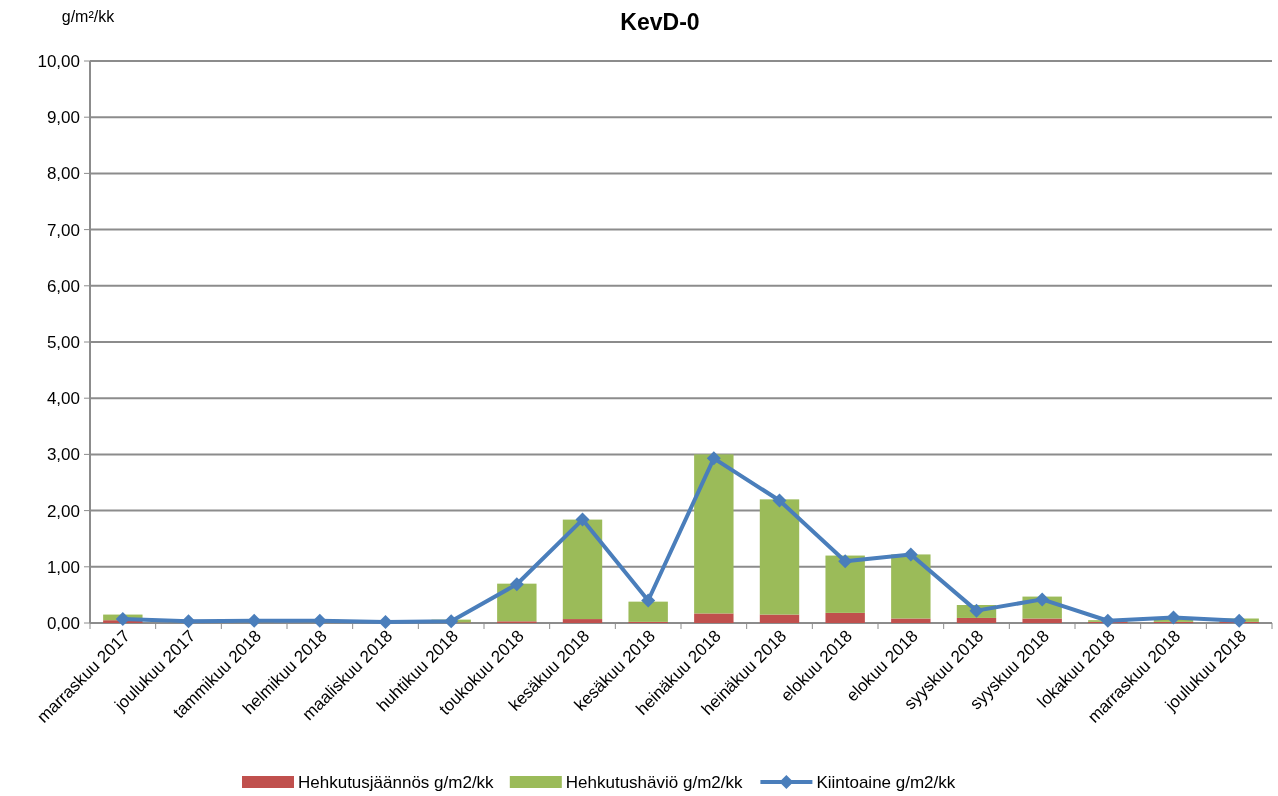 This screenshot has height=796, width=1278. Describe the element at coordinates (63, 174) in the screenshot. I see `y-tick-label: 8,00` at that location.